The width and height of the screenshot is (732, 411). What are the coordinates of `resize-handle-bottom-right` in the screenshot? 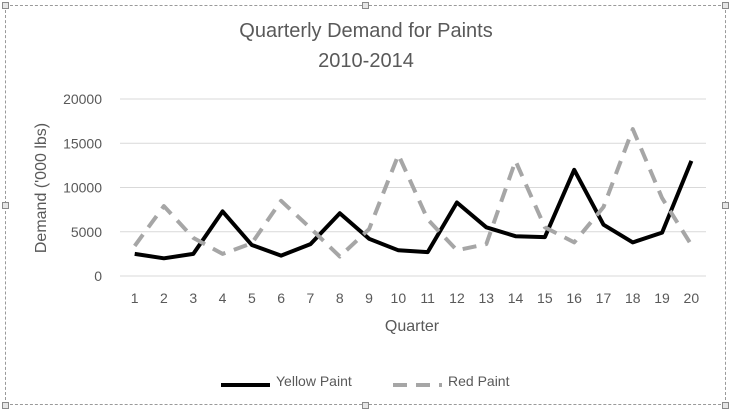 It's located at (725, 405).